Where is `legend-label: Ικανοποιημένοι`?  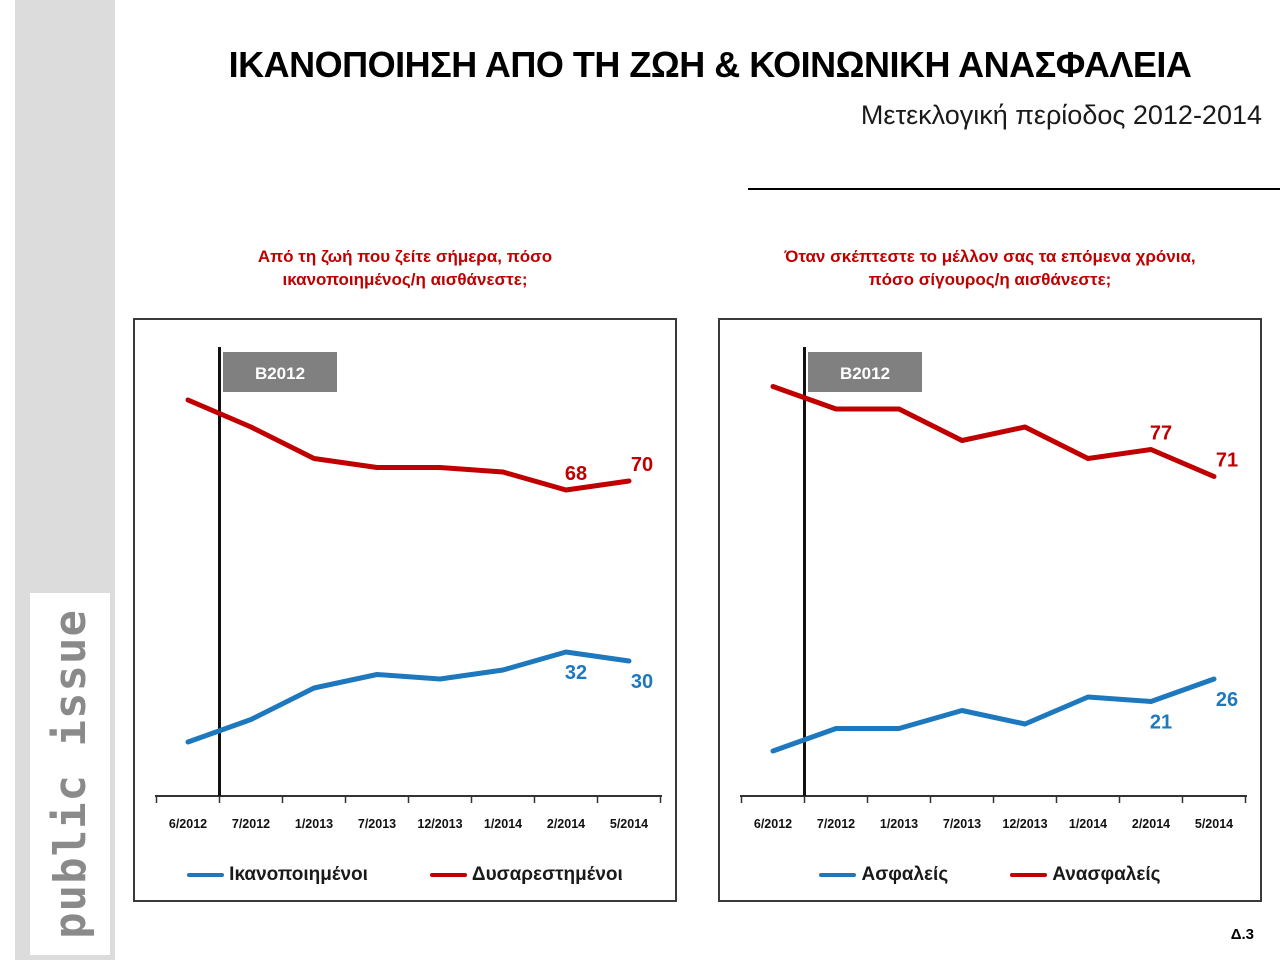 legend-label: Ικανοποιημένοι is located at coordinates (298, 874).